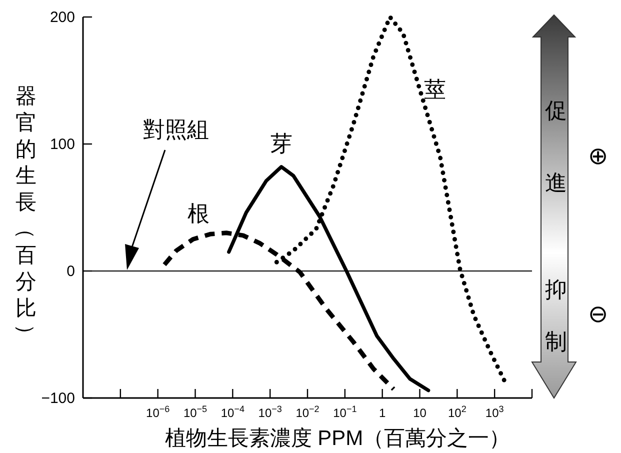 The height and width of the screenshot is (453, 621). Describe the element at coordinates (58, 398) in the screenshot. I see `y-tick-label: −100` at that location.